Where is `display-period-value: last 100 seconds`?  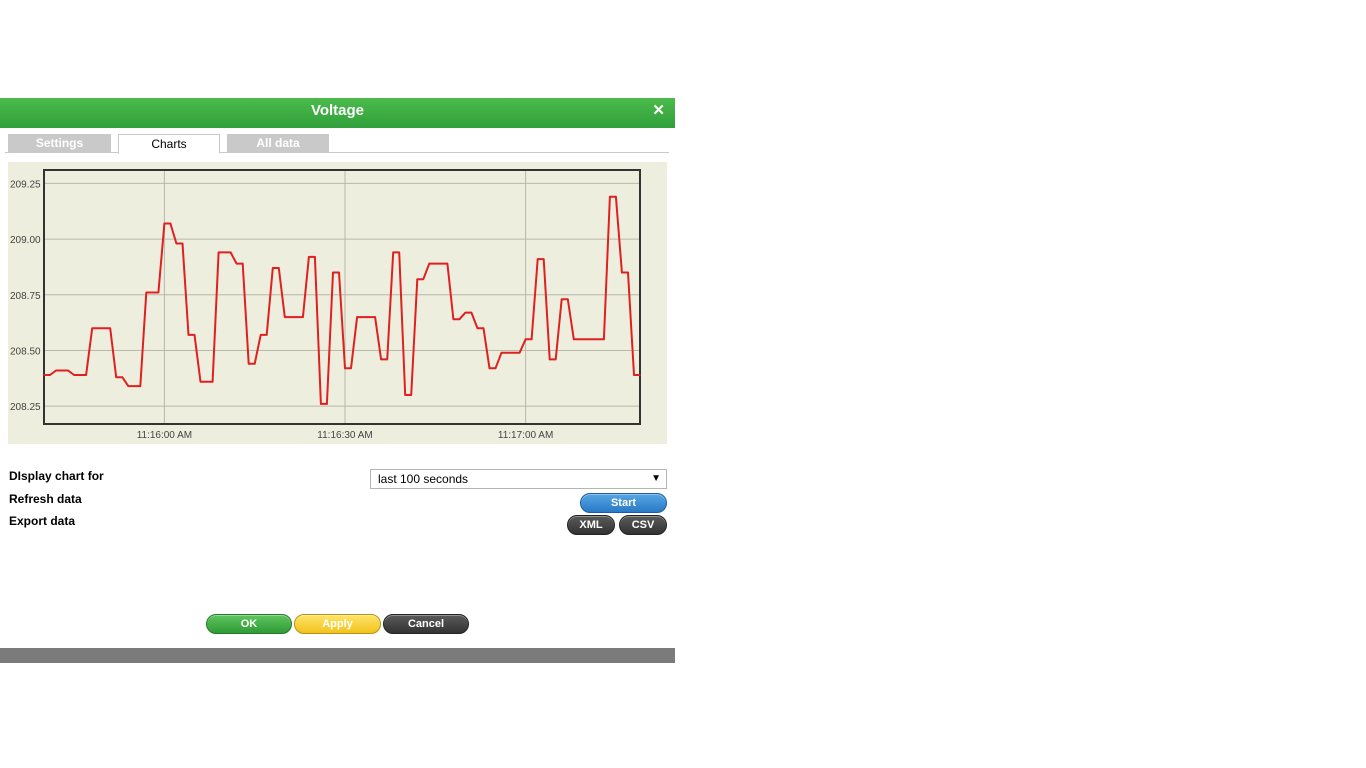 display-period-value: last 100 seconds is located at coordinates (423, 479).